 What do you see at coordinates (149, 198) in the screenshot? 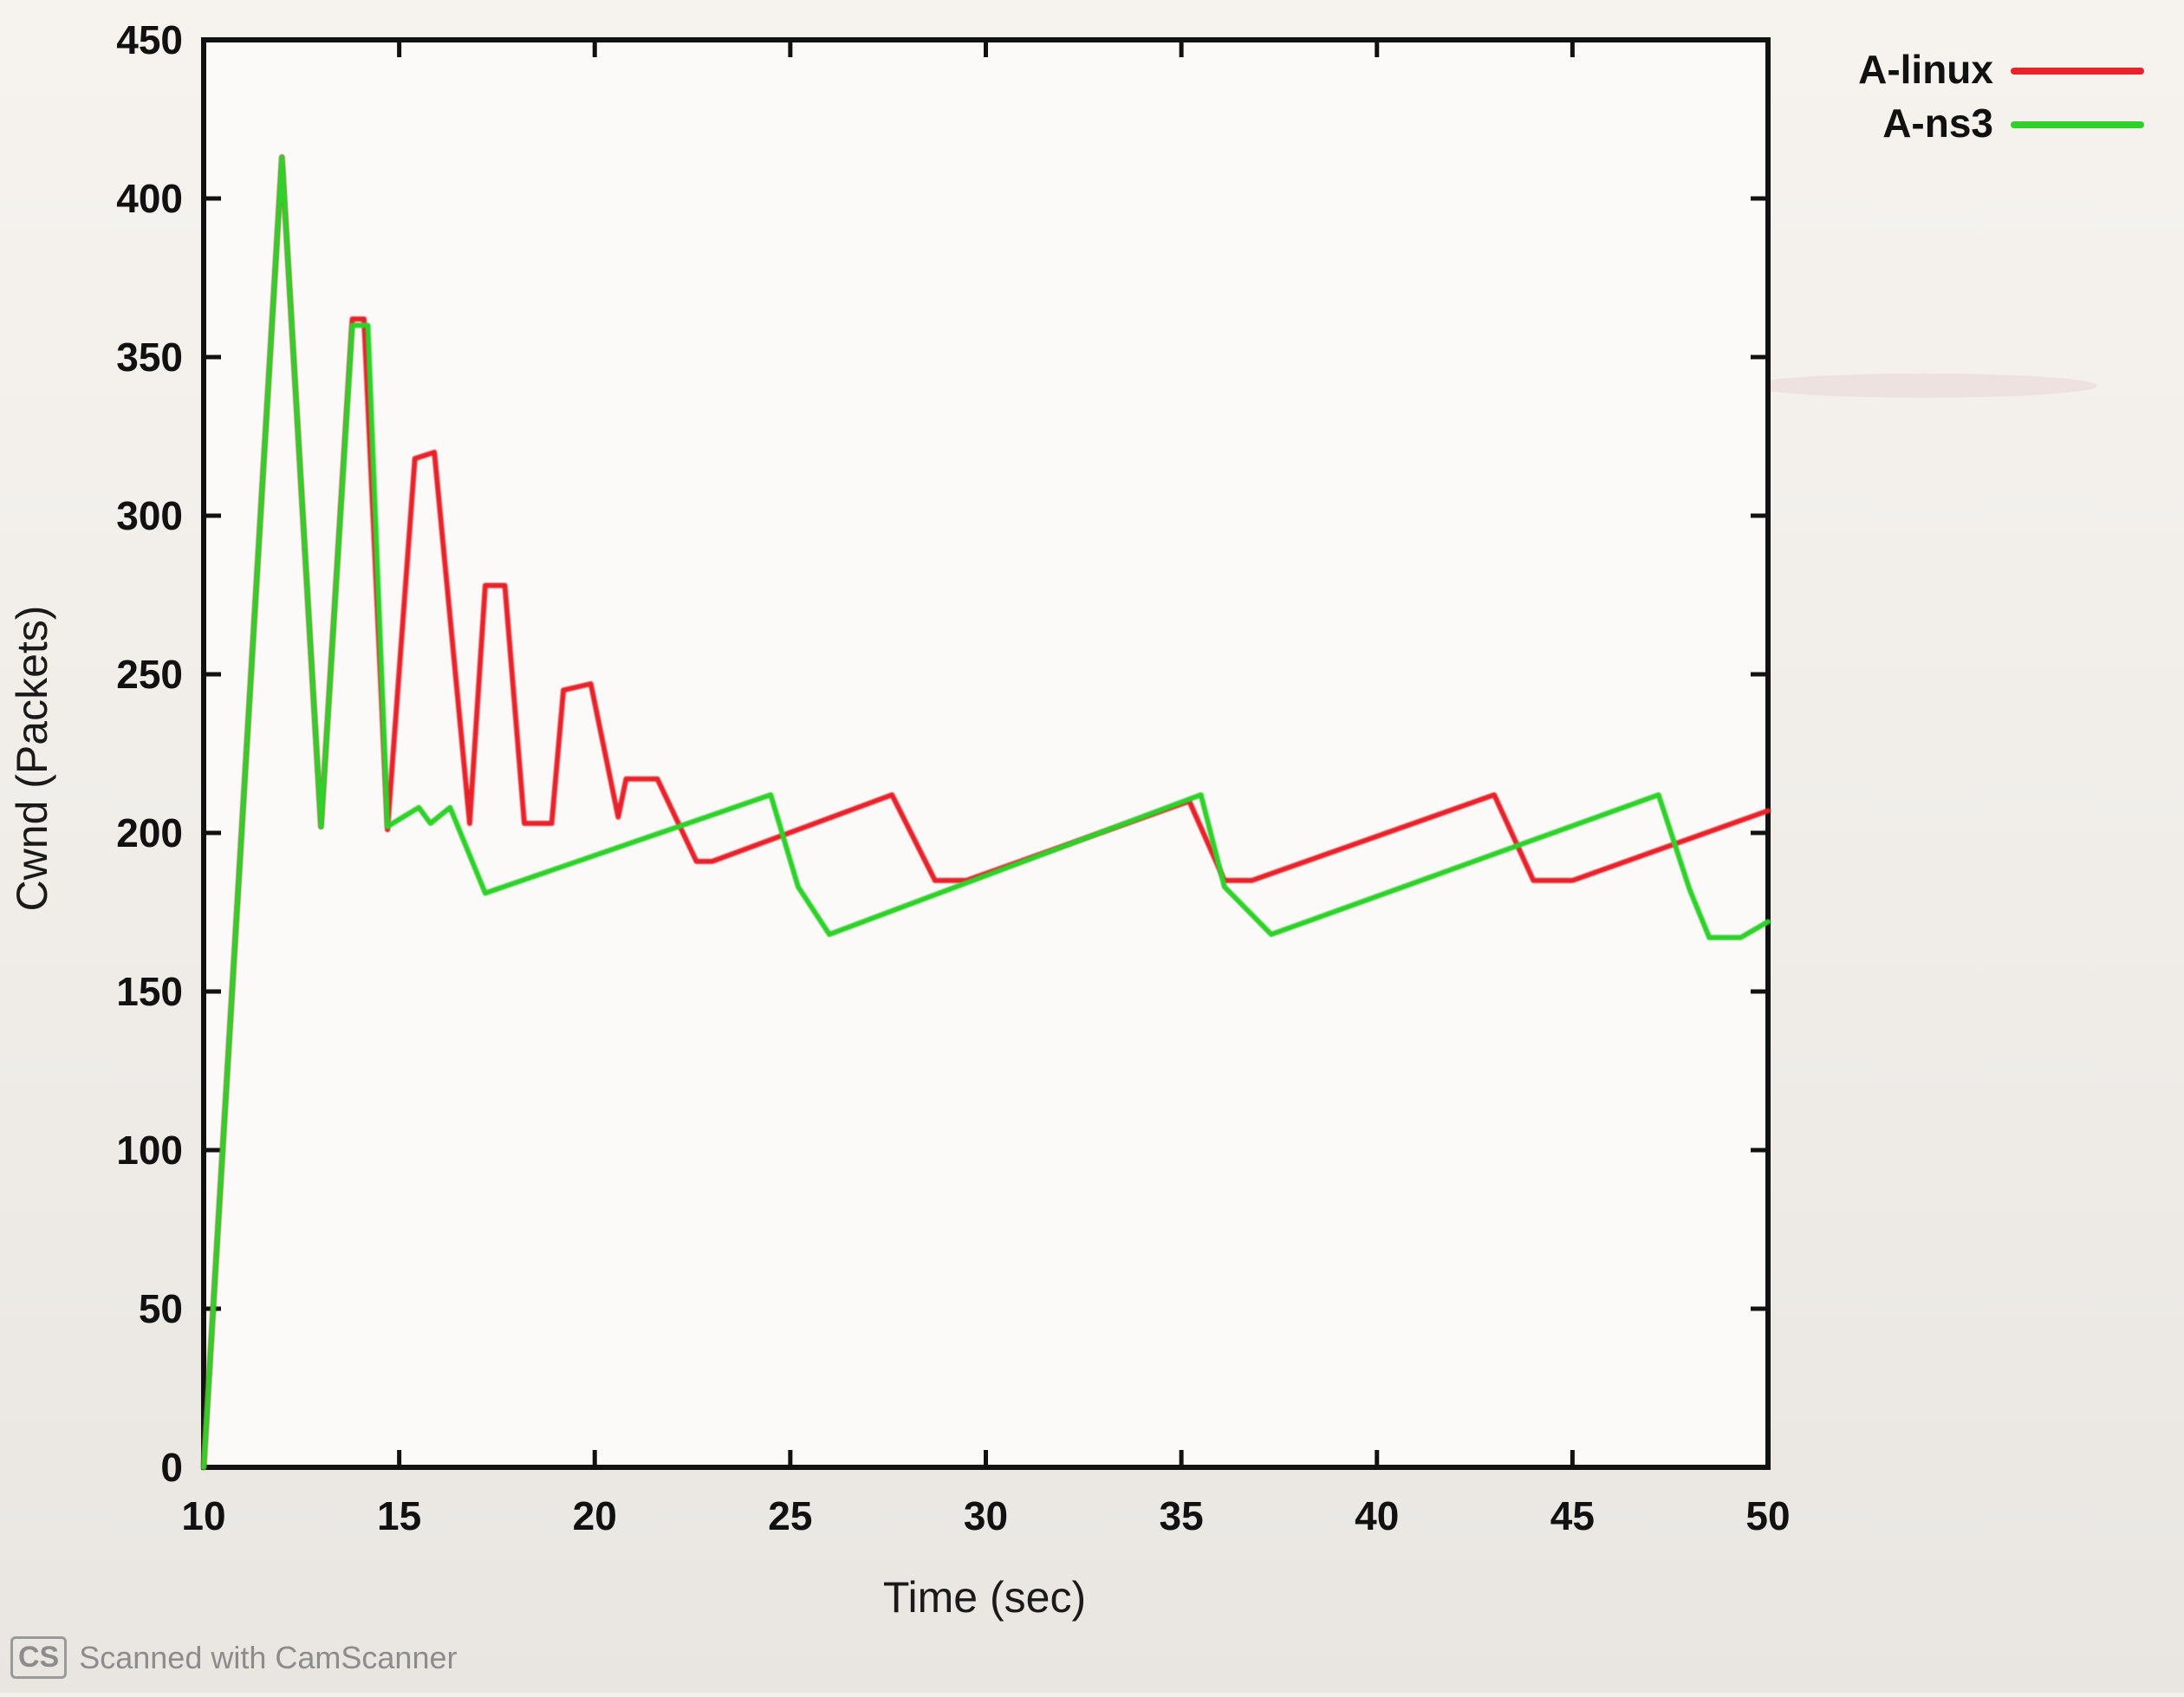
I see `y-tick-label: 400` at bounding box center [149, 198].